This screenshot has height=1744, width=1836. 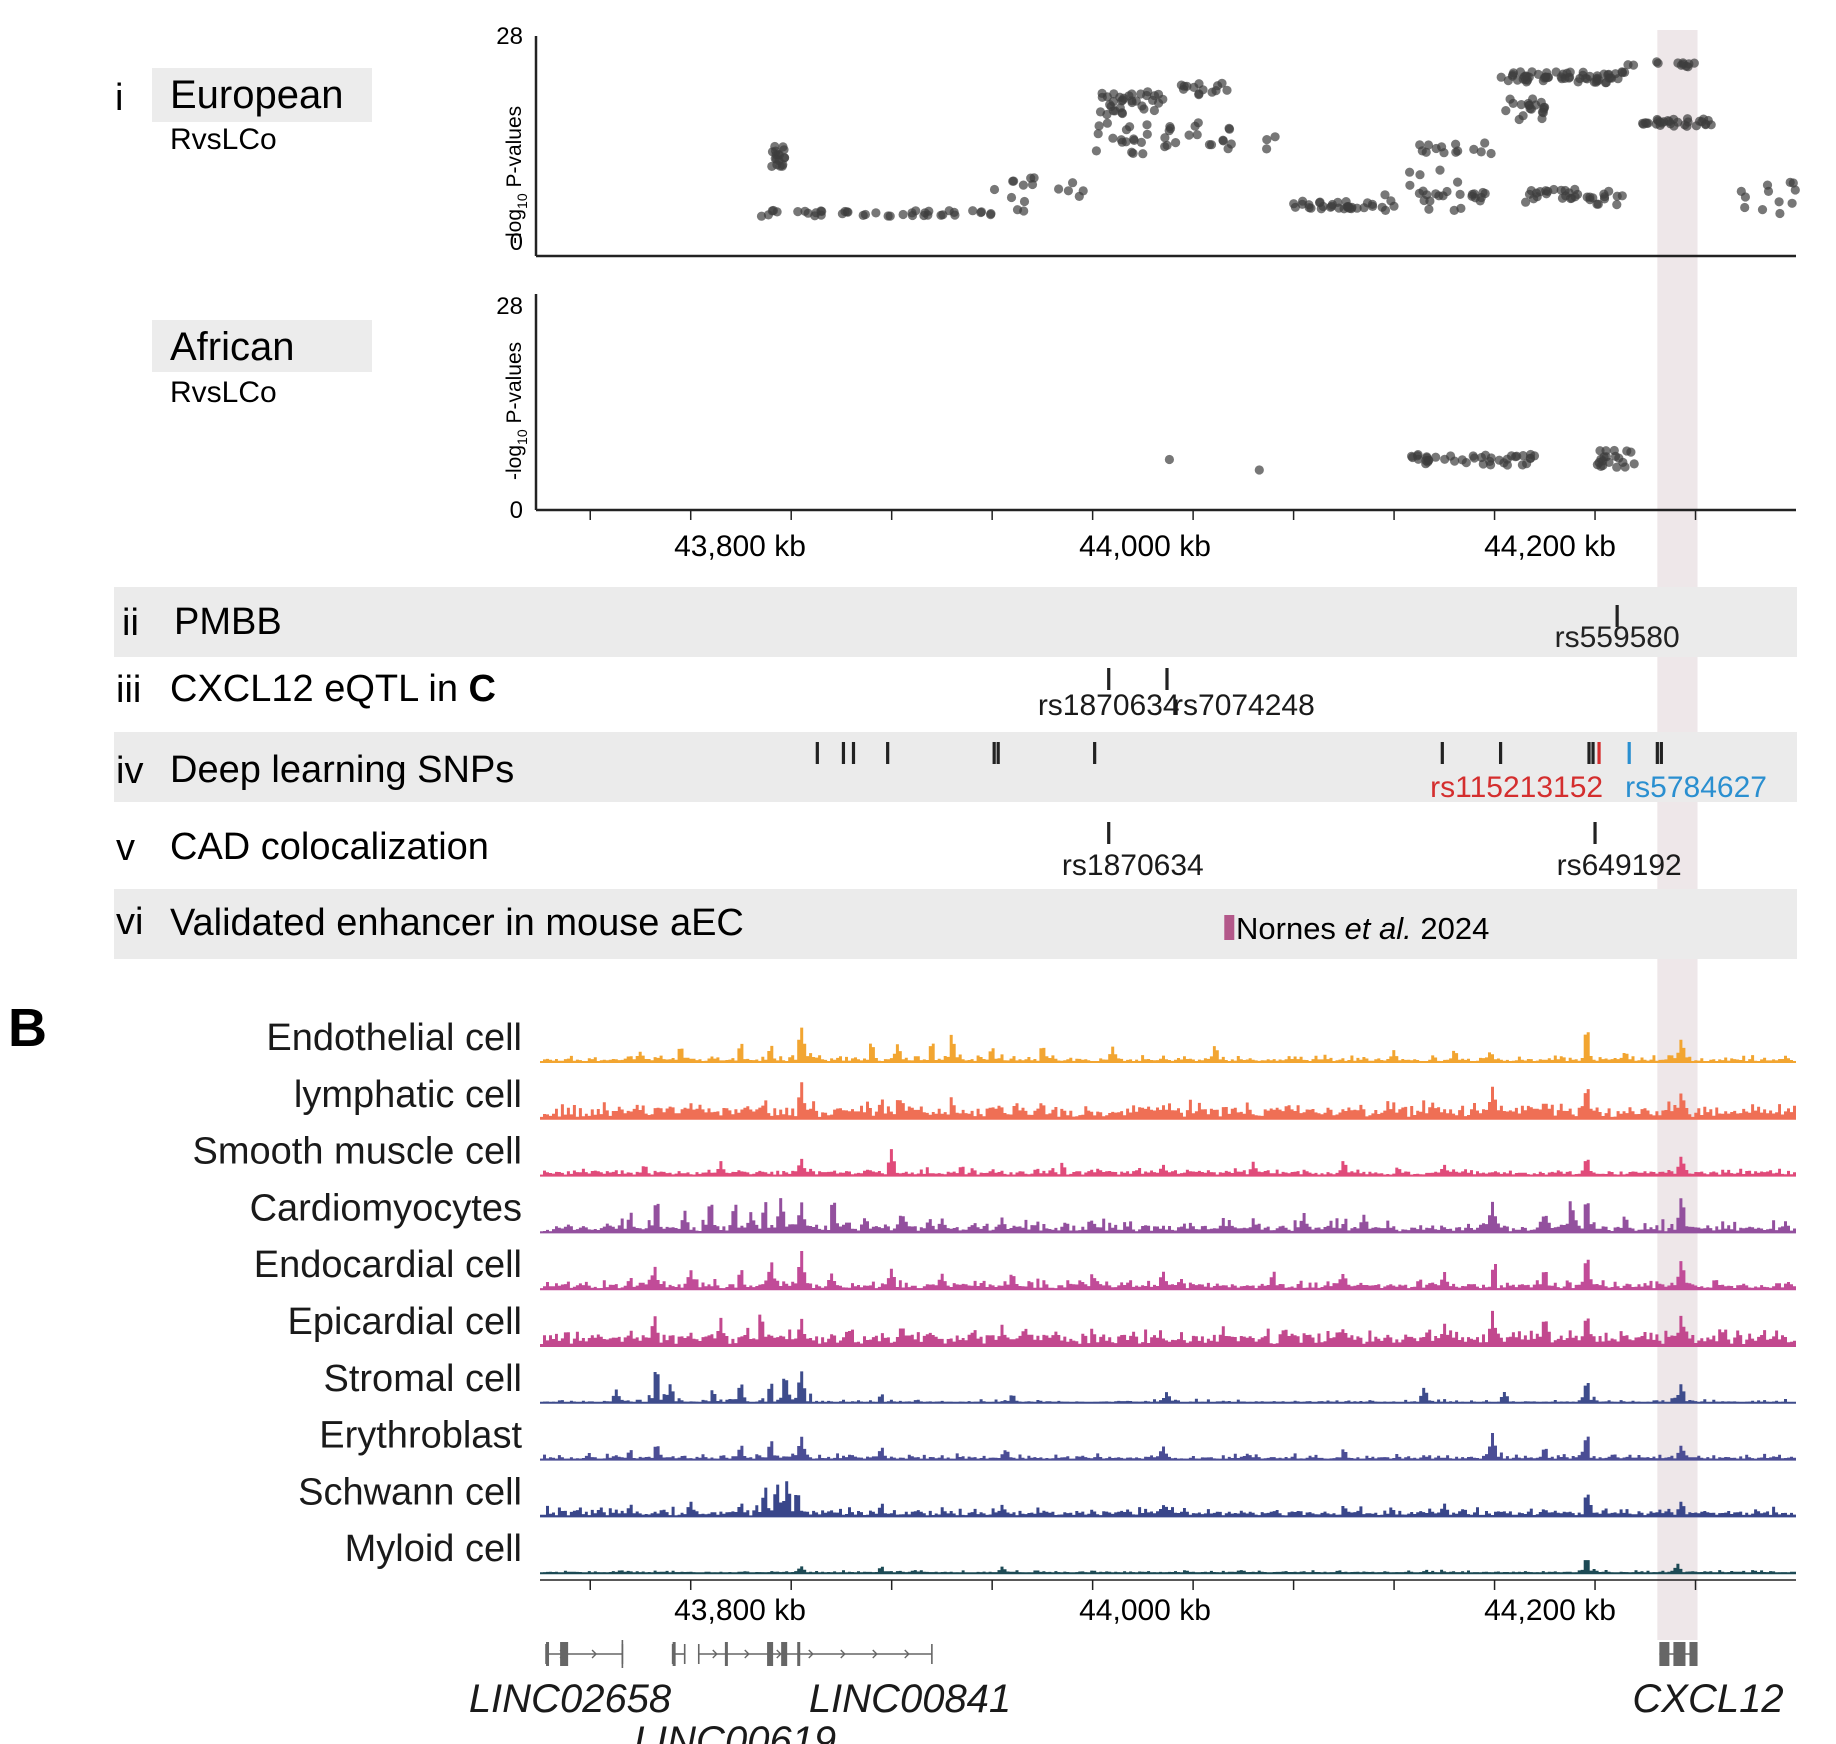 I want to click on row-vi-label: Validated enhancer in mouse aEC, so click(x=457, y=923).